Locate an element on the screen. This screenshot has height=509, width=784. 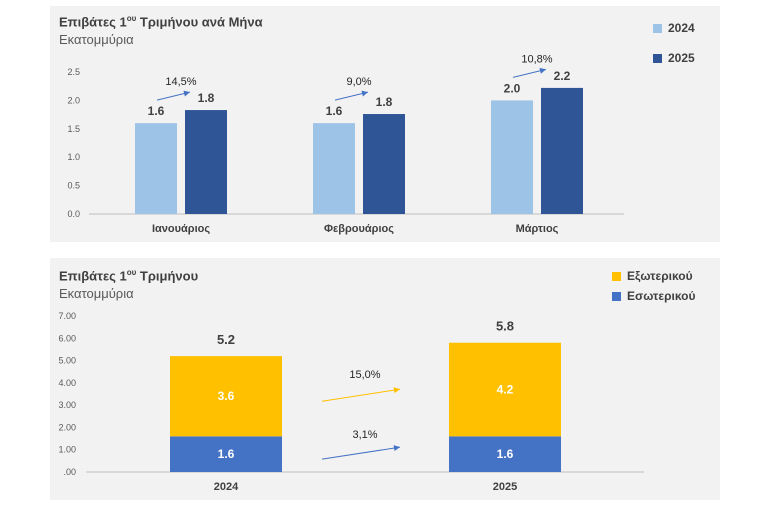
y-tick-label: 0.5 is located at coordinates (73, 186).